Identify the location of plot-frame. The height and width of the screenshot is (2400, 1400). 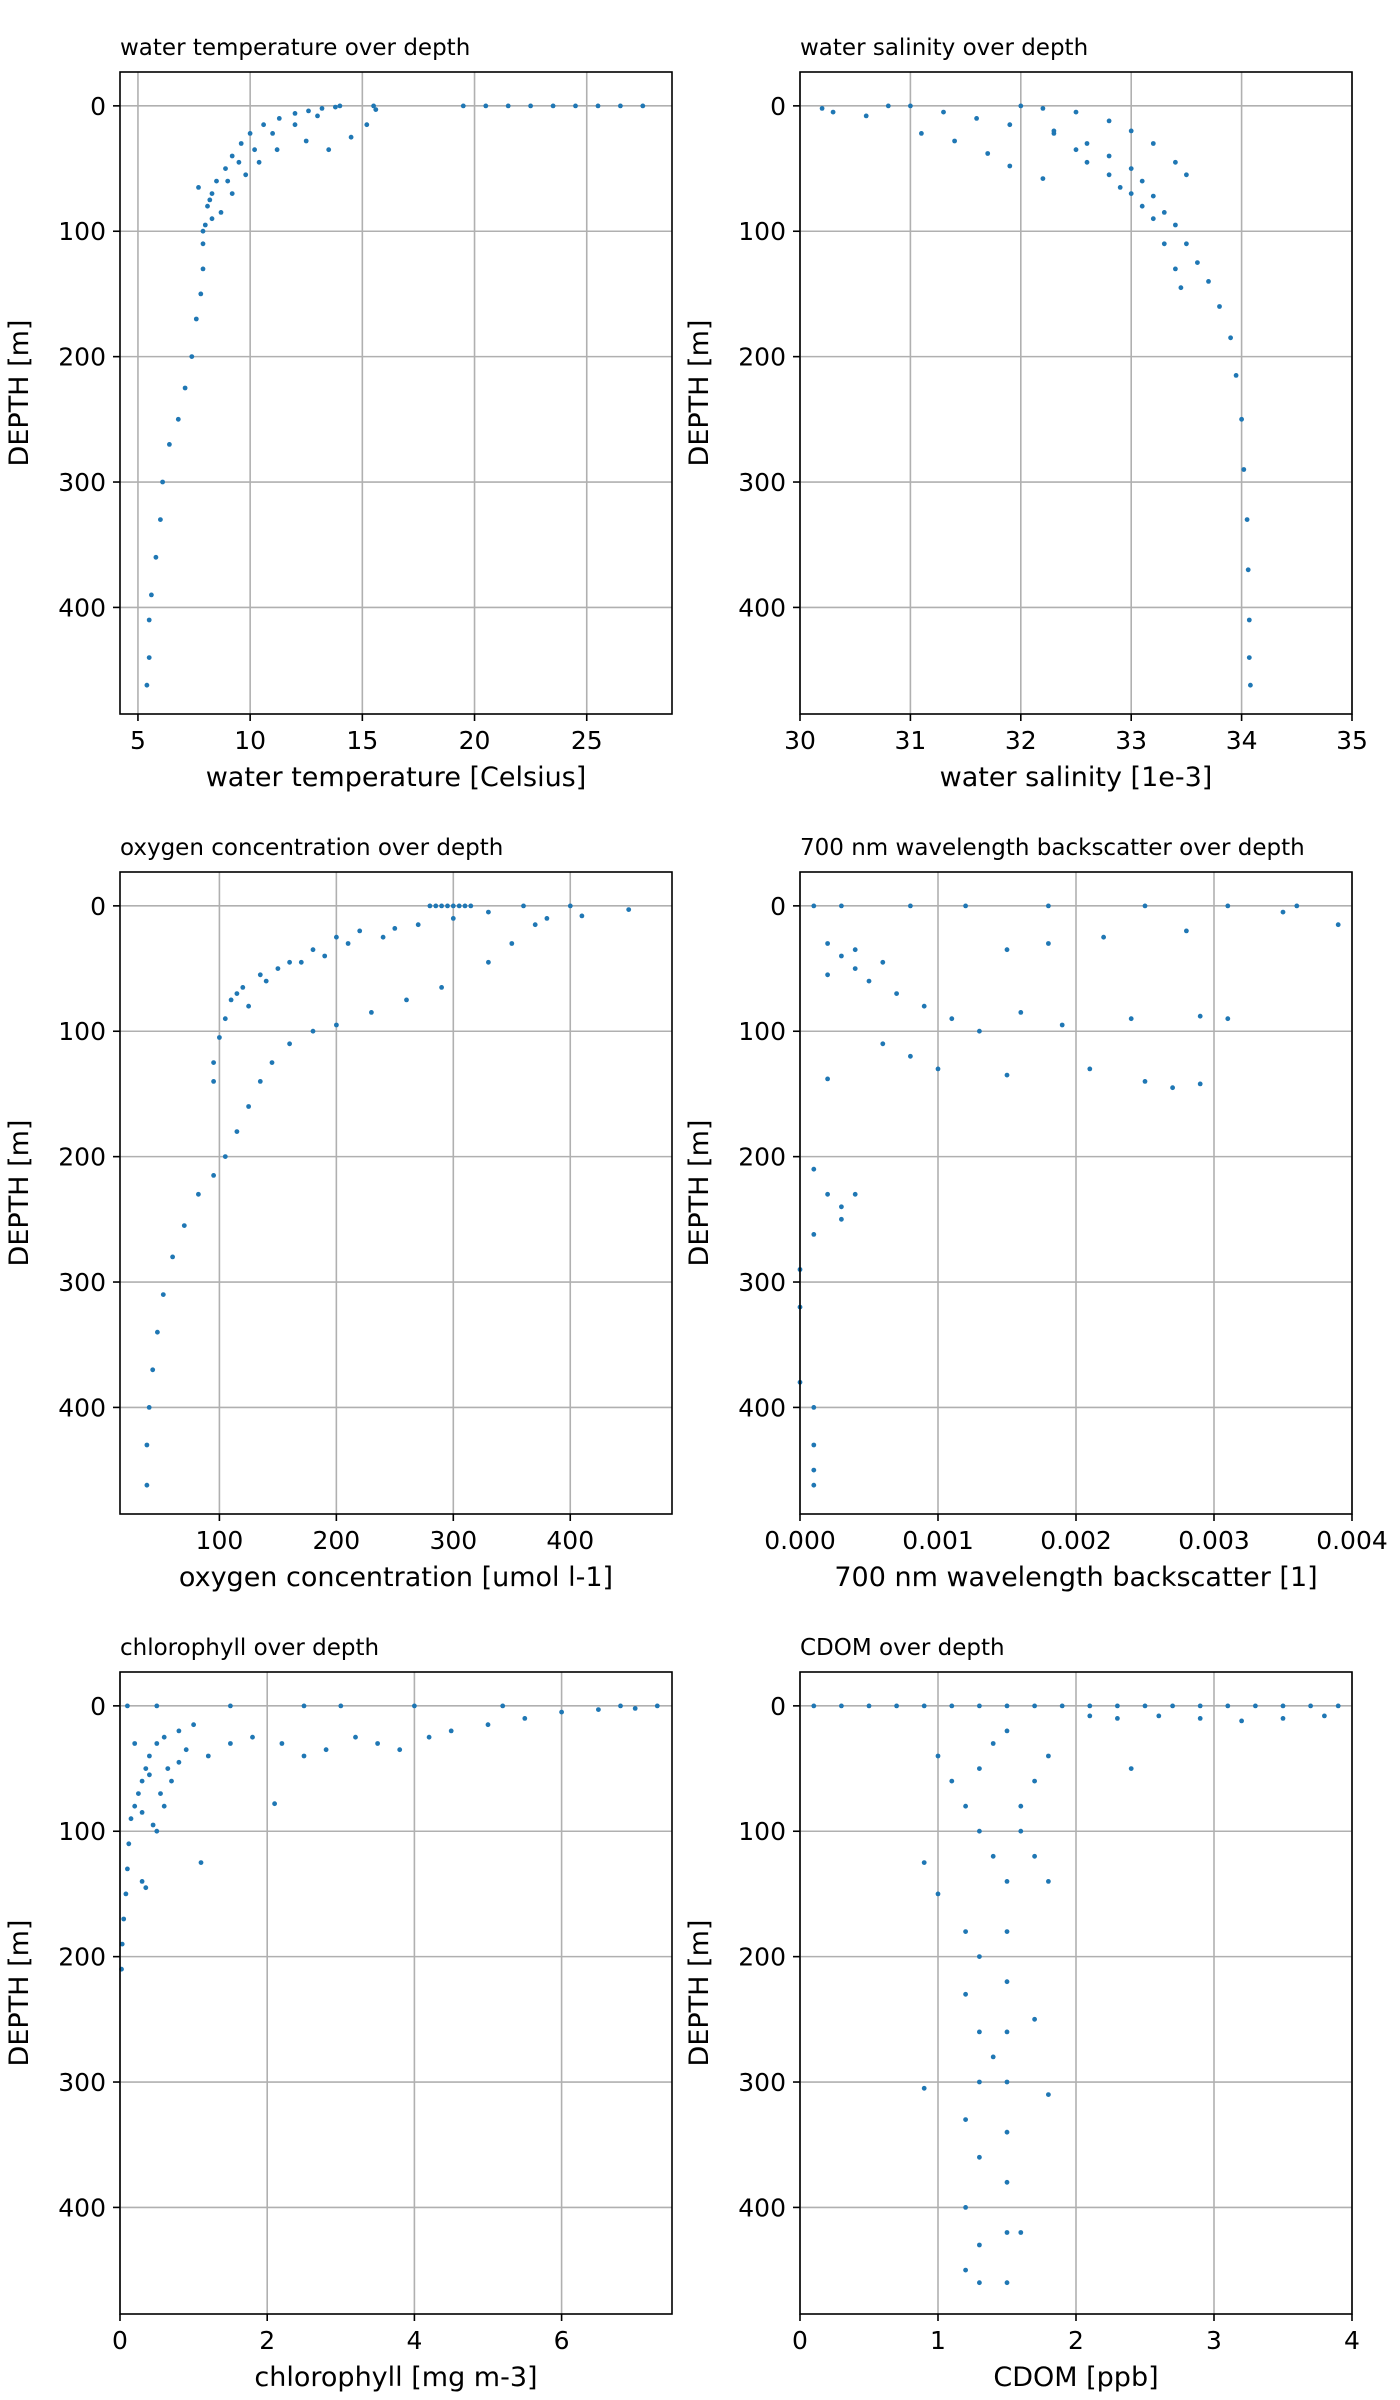
(396, 393).